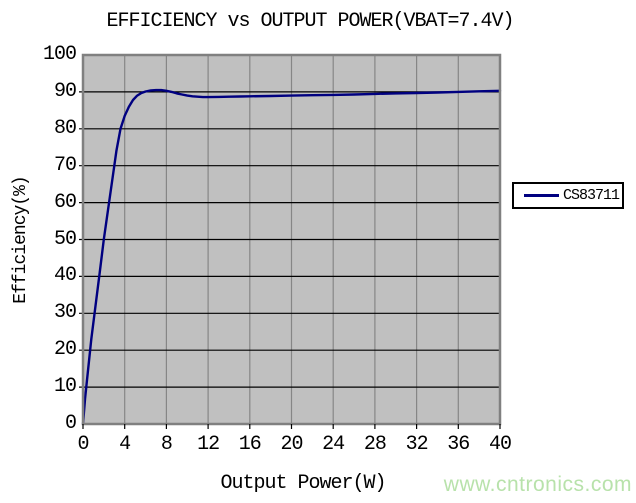 The image size is (636, 503). What do you see at coordinates (208, 444) in the screenshot?
I see `x-tick-label: 12` at bounding box center [208, 444].